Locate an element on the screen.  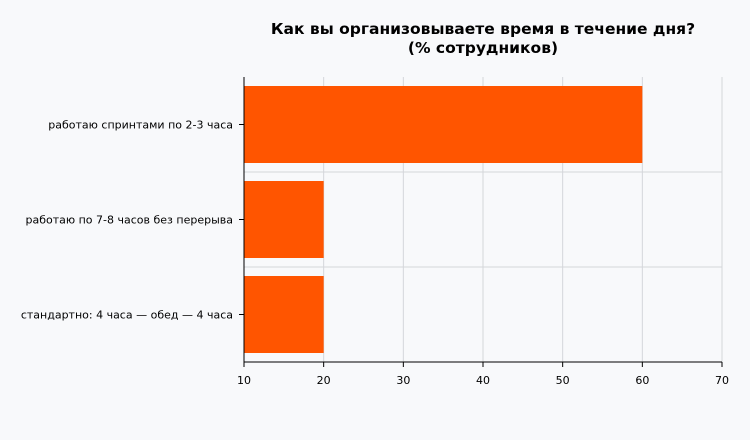
x-tick-label: 10 is located at coordinates (244, 380).